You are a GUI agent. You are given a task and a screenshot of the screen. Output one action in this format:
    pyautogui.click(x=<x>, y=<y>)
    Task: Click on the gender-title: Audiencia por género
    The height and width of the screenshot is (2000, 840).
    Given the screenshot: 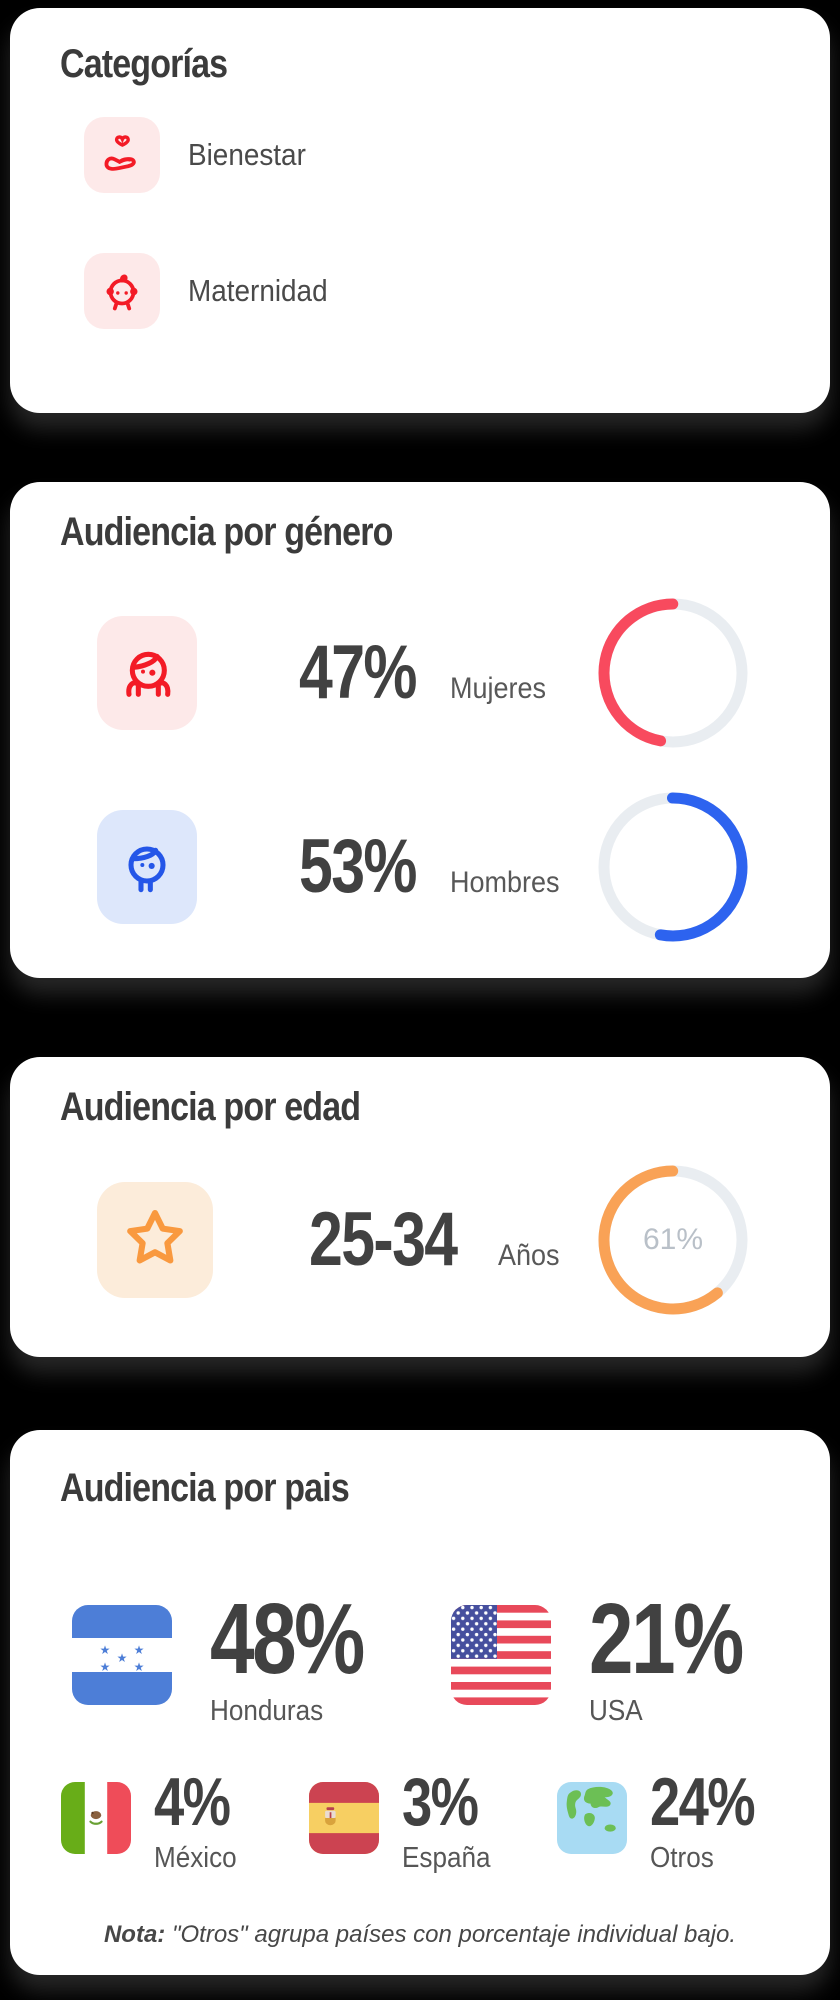 What is the action you would take?
    pyautogui.click(x=226, y=532)
    